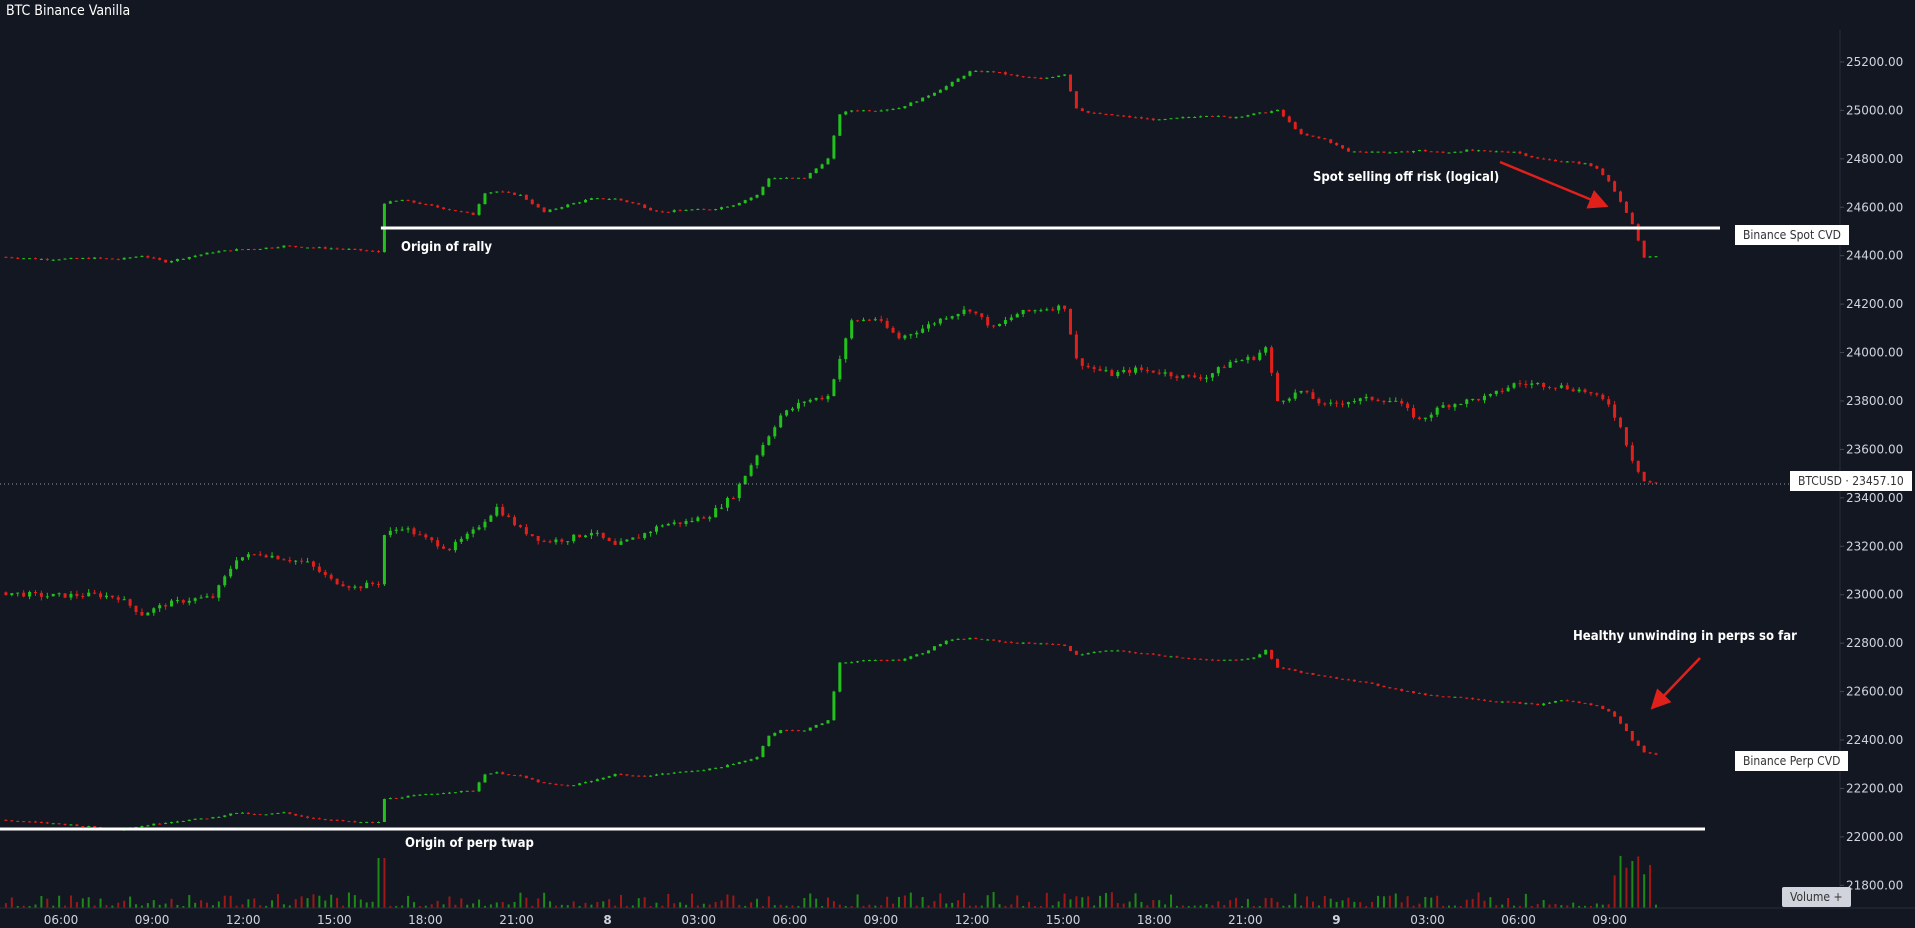 This screenshot has height=928, width=1915. What do you see at coordinates (1816, 897) in the screenshot?
I see `volume-button: Volume +` at bounding box center [1816, 897].